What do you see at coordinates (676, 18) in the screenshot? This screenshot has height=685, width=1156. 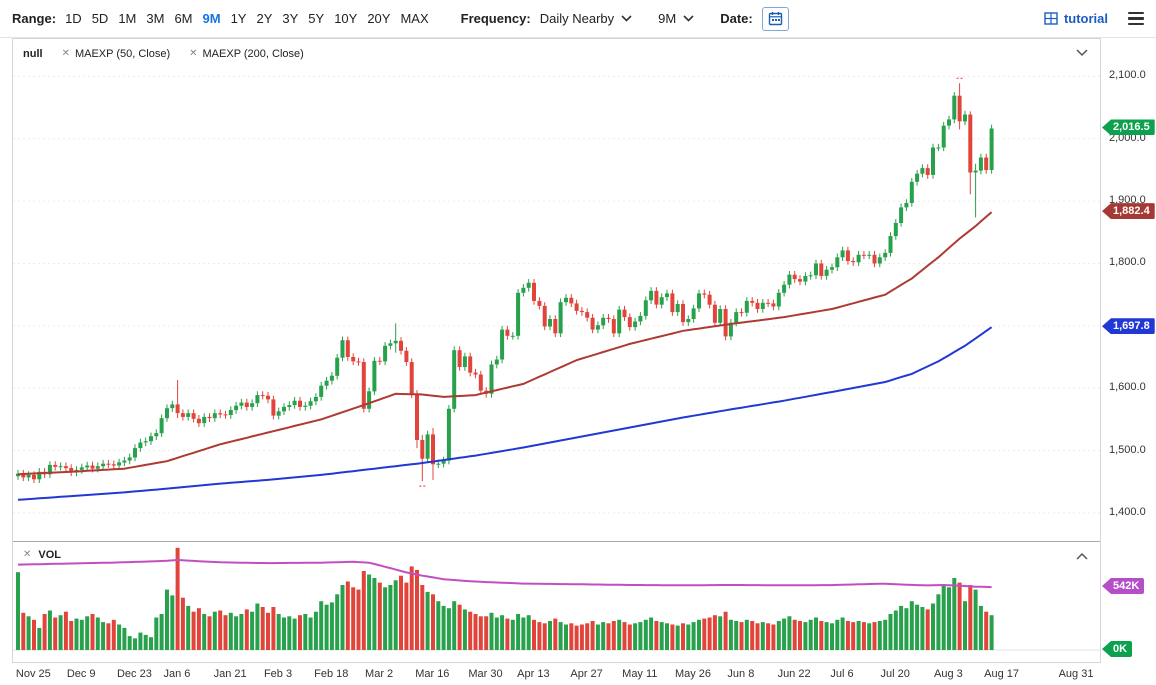 I see `period-select: 9M` at bounding box center [676, 18].